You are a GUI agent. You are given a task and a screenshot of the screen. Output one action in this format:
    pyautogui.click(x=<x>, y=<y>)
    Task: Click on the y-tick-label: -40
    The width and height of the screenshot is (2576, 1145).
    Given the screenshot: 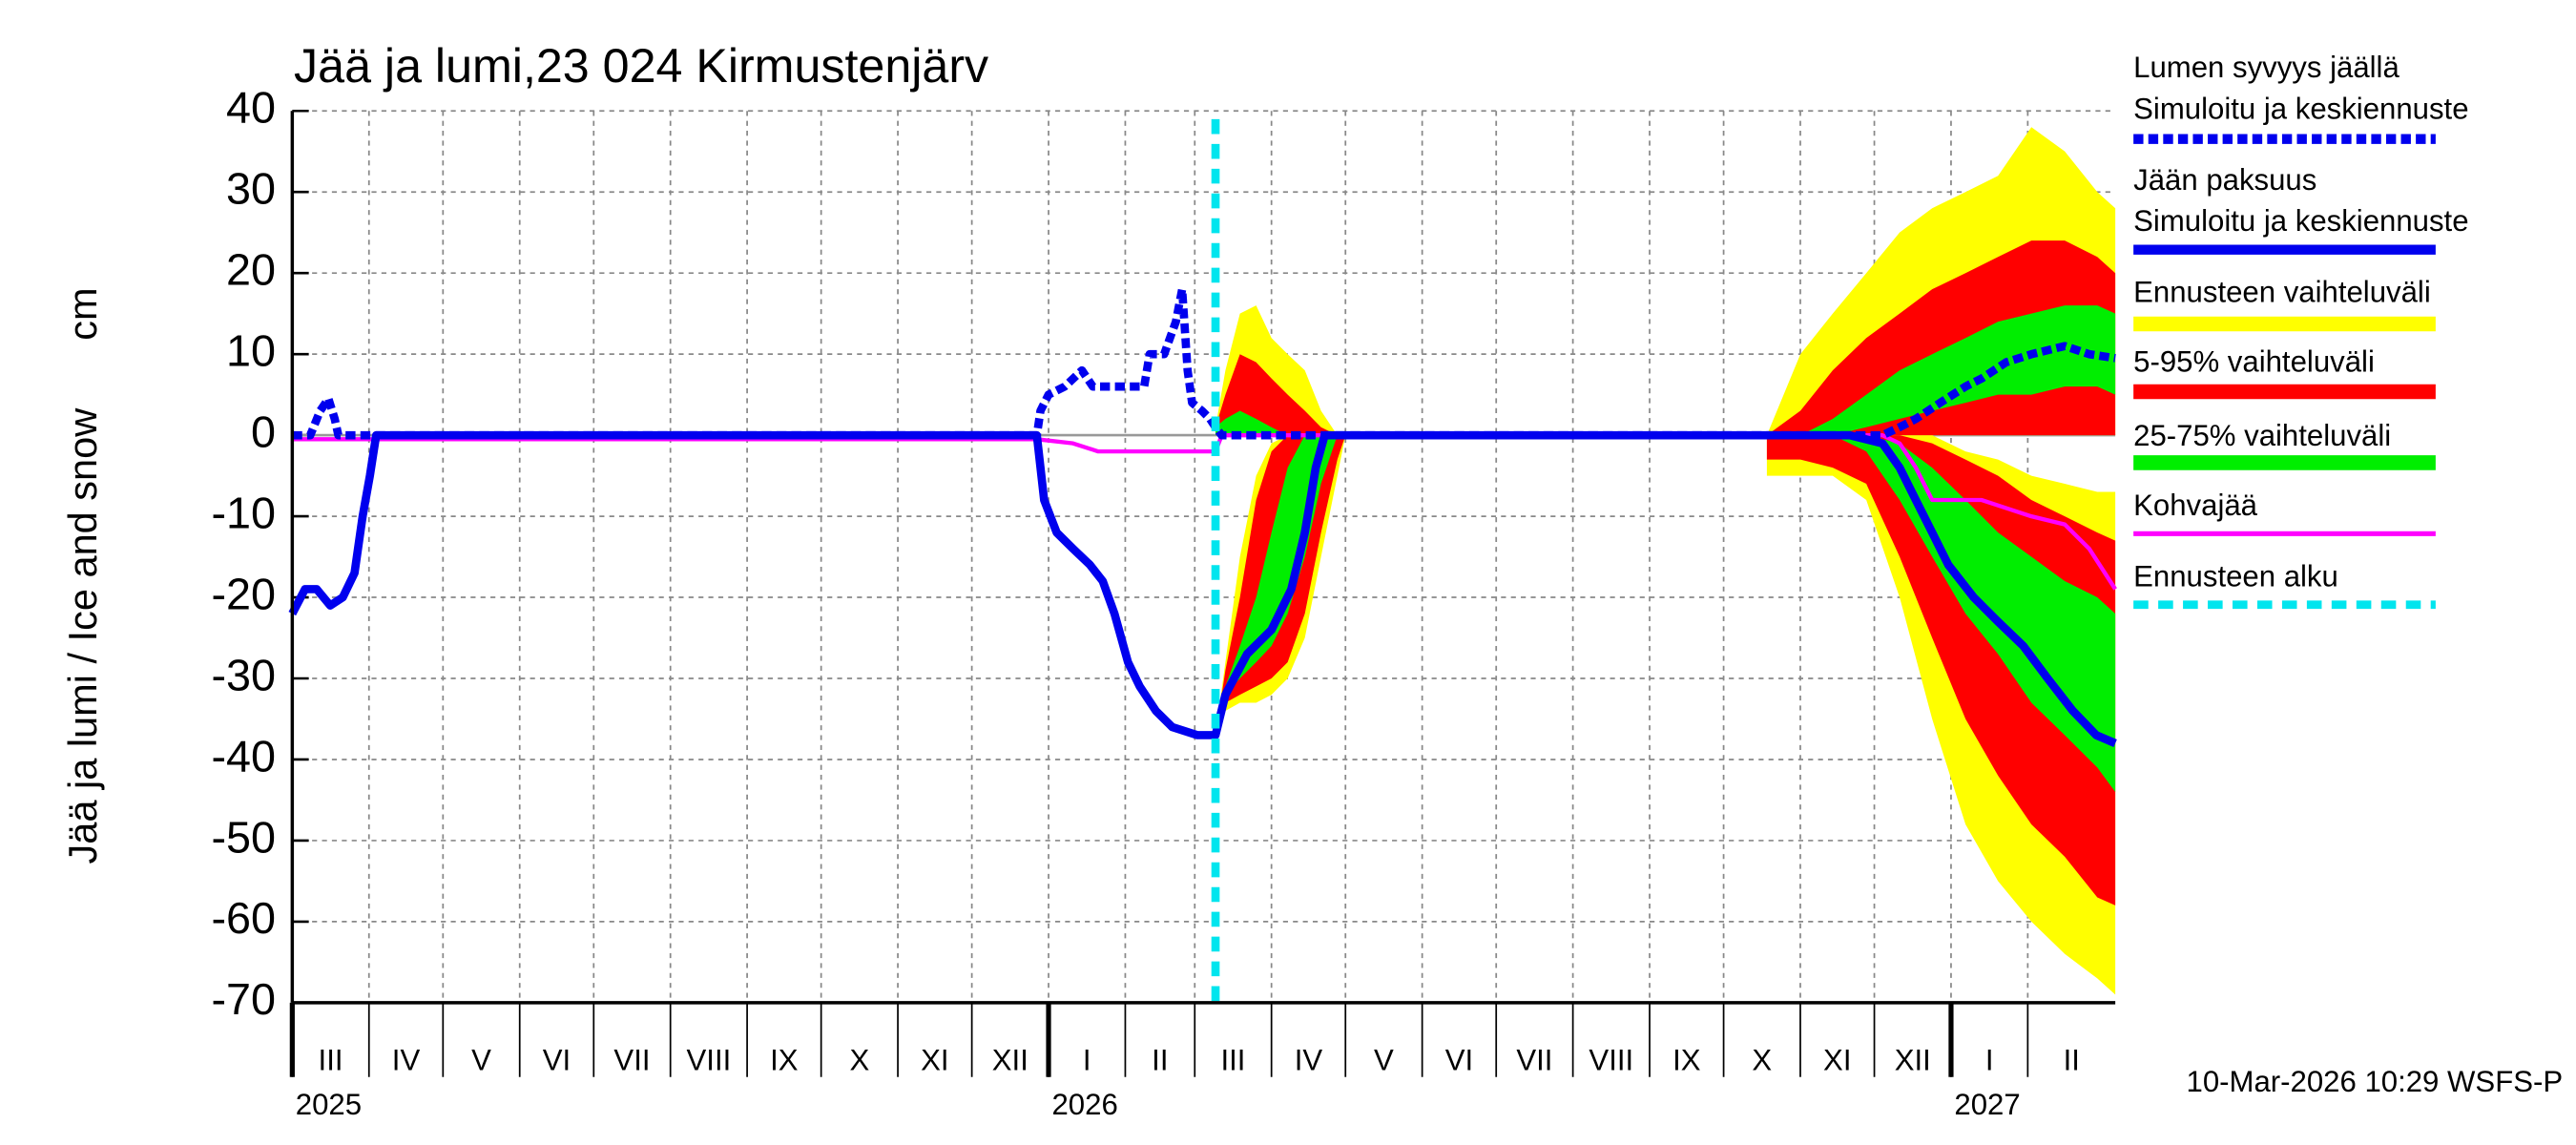 What is the action you would take?
    pyautogui.click(x=244, y=756)
    